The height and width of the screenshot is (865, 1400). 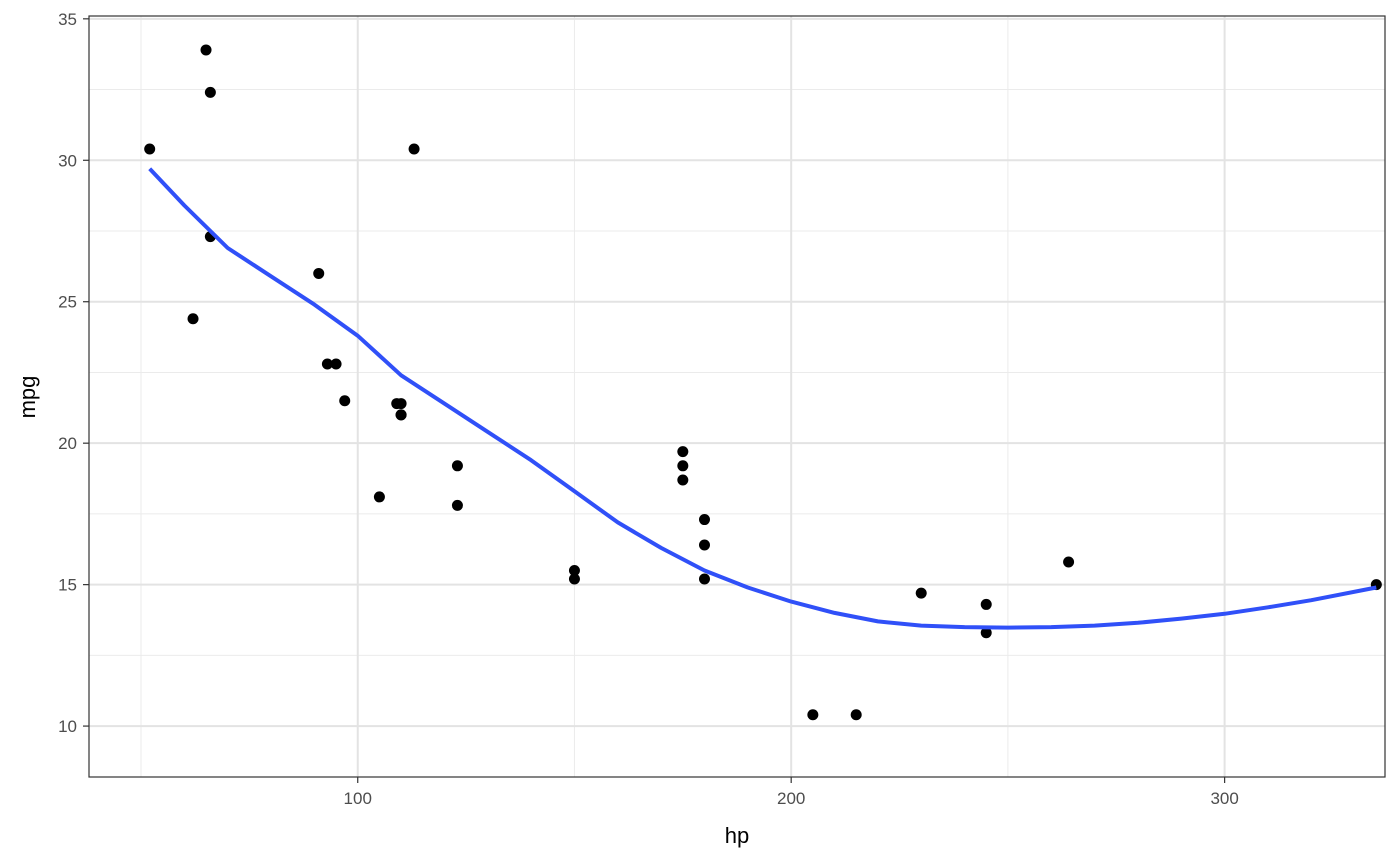 What do you see at coordinates (1224, 798) in the screenshot?
I see `x-tick-label: 300` at bounding box center [1224, 798].